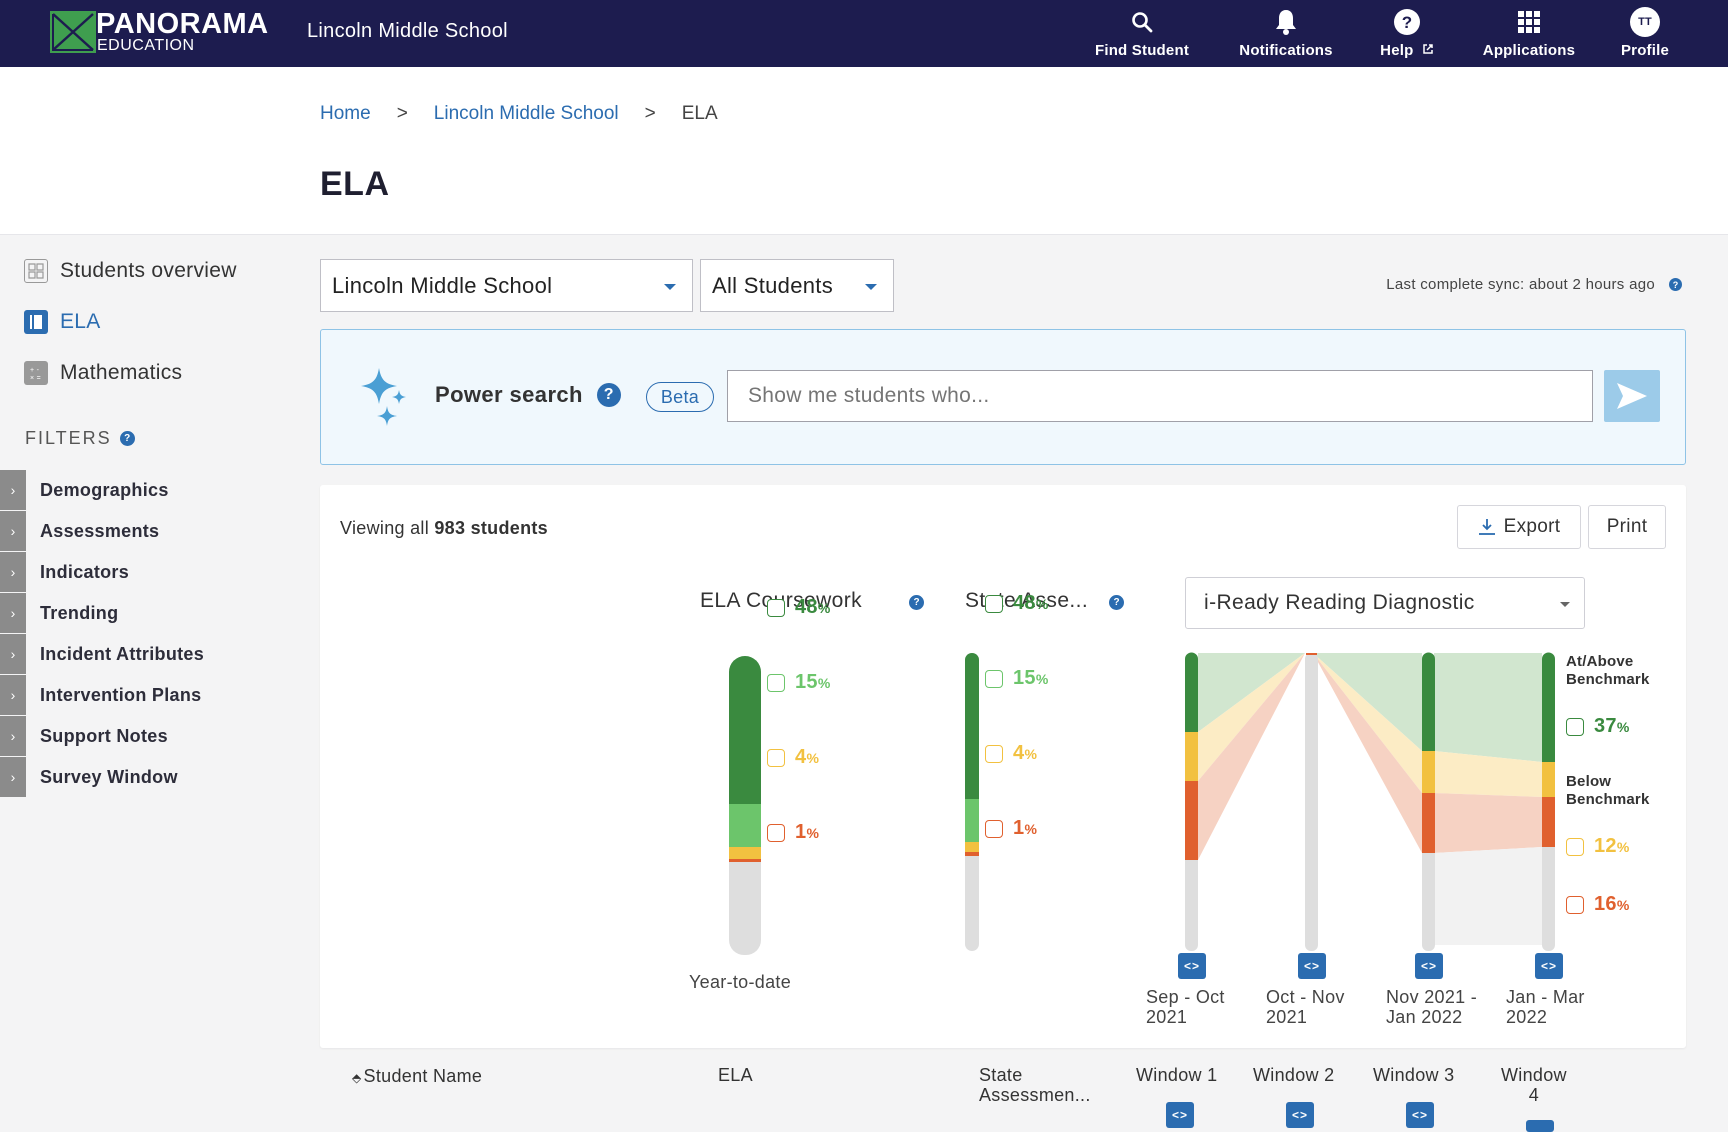 This screenshot has height=1132, width=1728. I want to click on filter-indicators: › Indicators, so click(144, 572).